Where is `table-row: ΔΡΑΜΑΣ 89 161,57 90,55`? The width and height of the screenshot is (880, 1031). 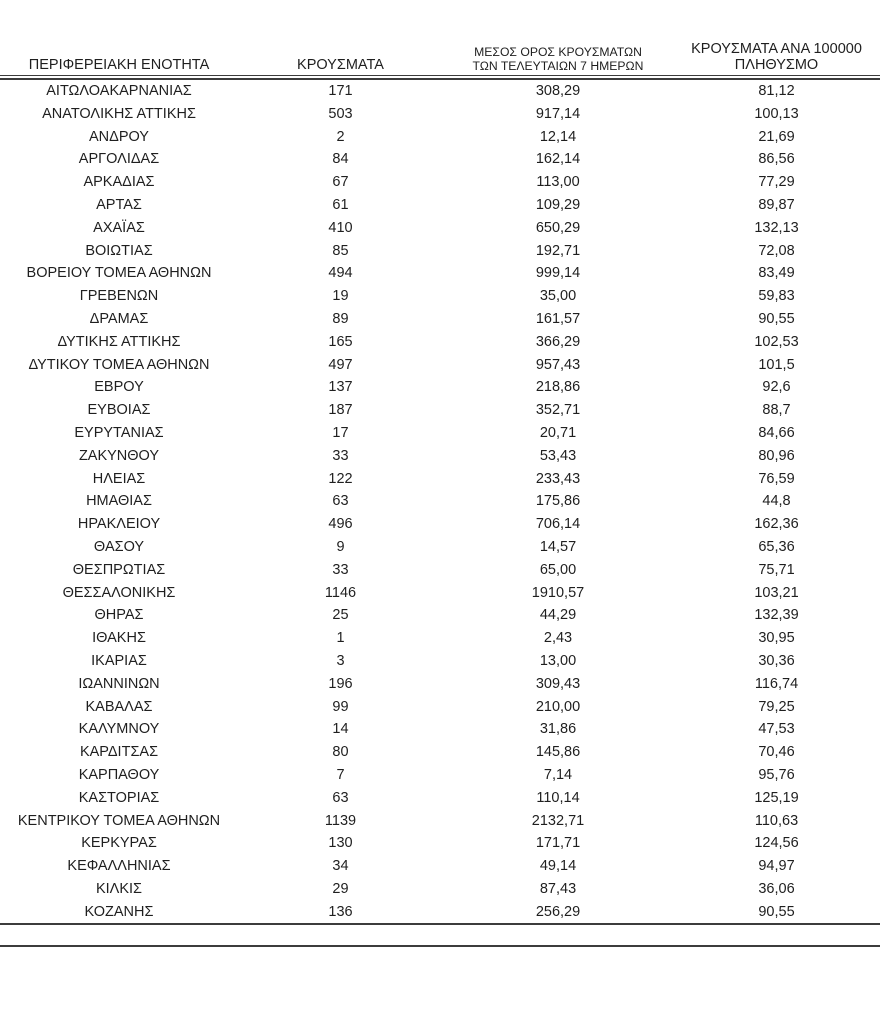
table-row: ΔΡΑΜΑΣ 89 161,57 90,55 is located at coordinates (440, 319).